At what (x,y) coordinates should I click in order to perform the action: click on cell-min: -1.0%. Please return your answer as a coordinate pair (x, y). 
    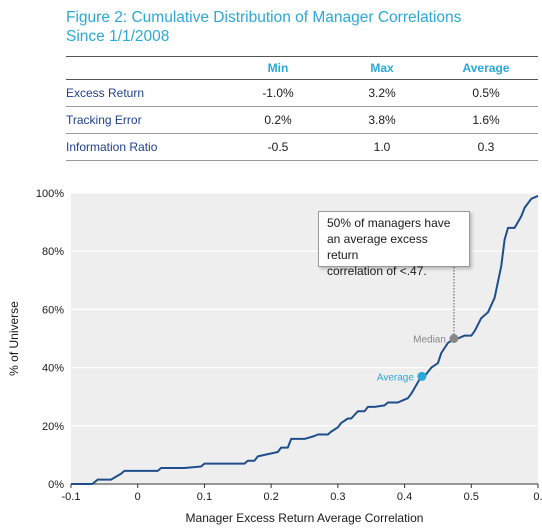
    Looking at the image, I should click on (278, 93).